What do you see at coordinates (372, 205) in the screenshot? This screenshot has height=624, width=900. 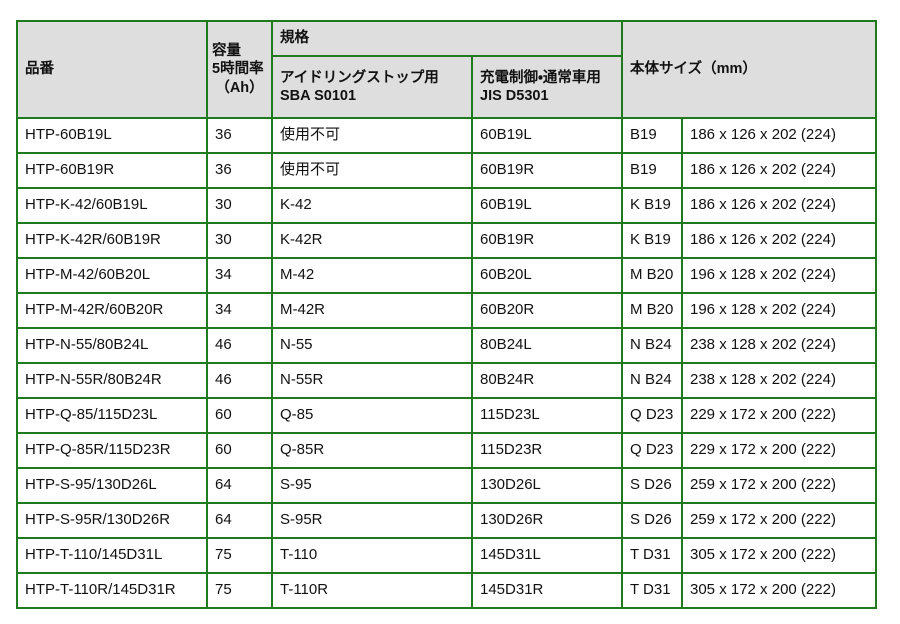 I see `cell-idling-stop-spec: K-42` at bounding box center [372, 205].